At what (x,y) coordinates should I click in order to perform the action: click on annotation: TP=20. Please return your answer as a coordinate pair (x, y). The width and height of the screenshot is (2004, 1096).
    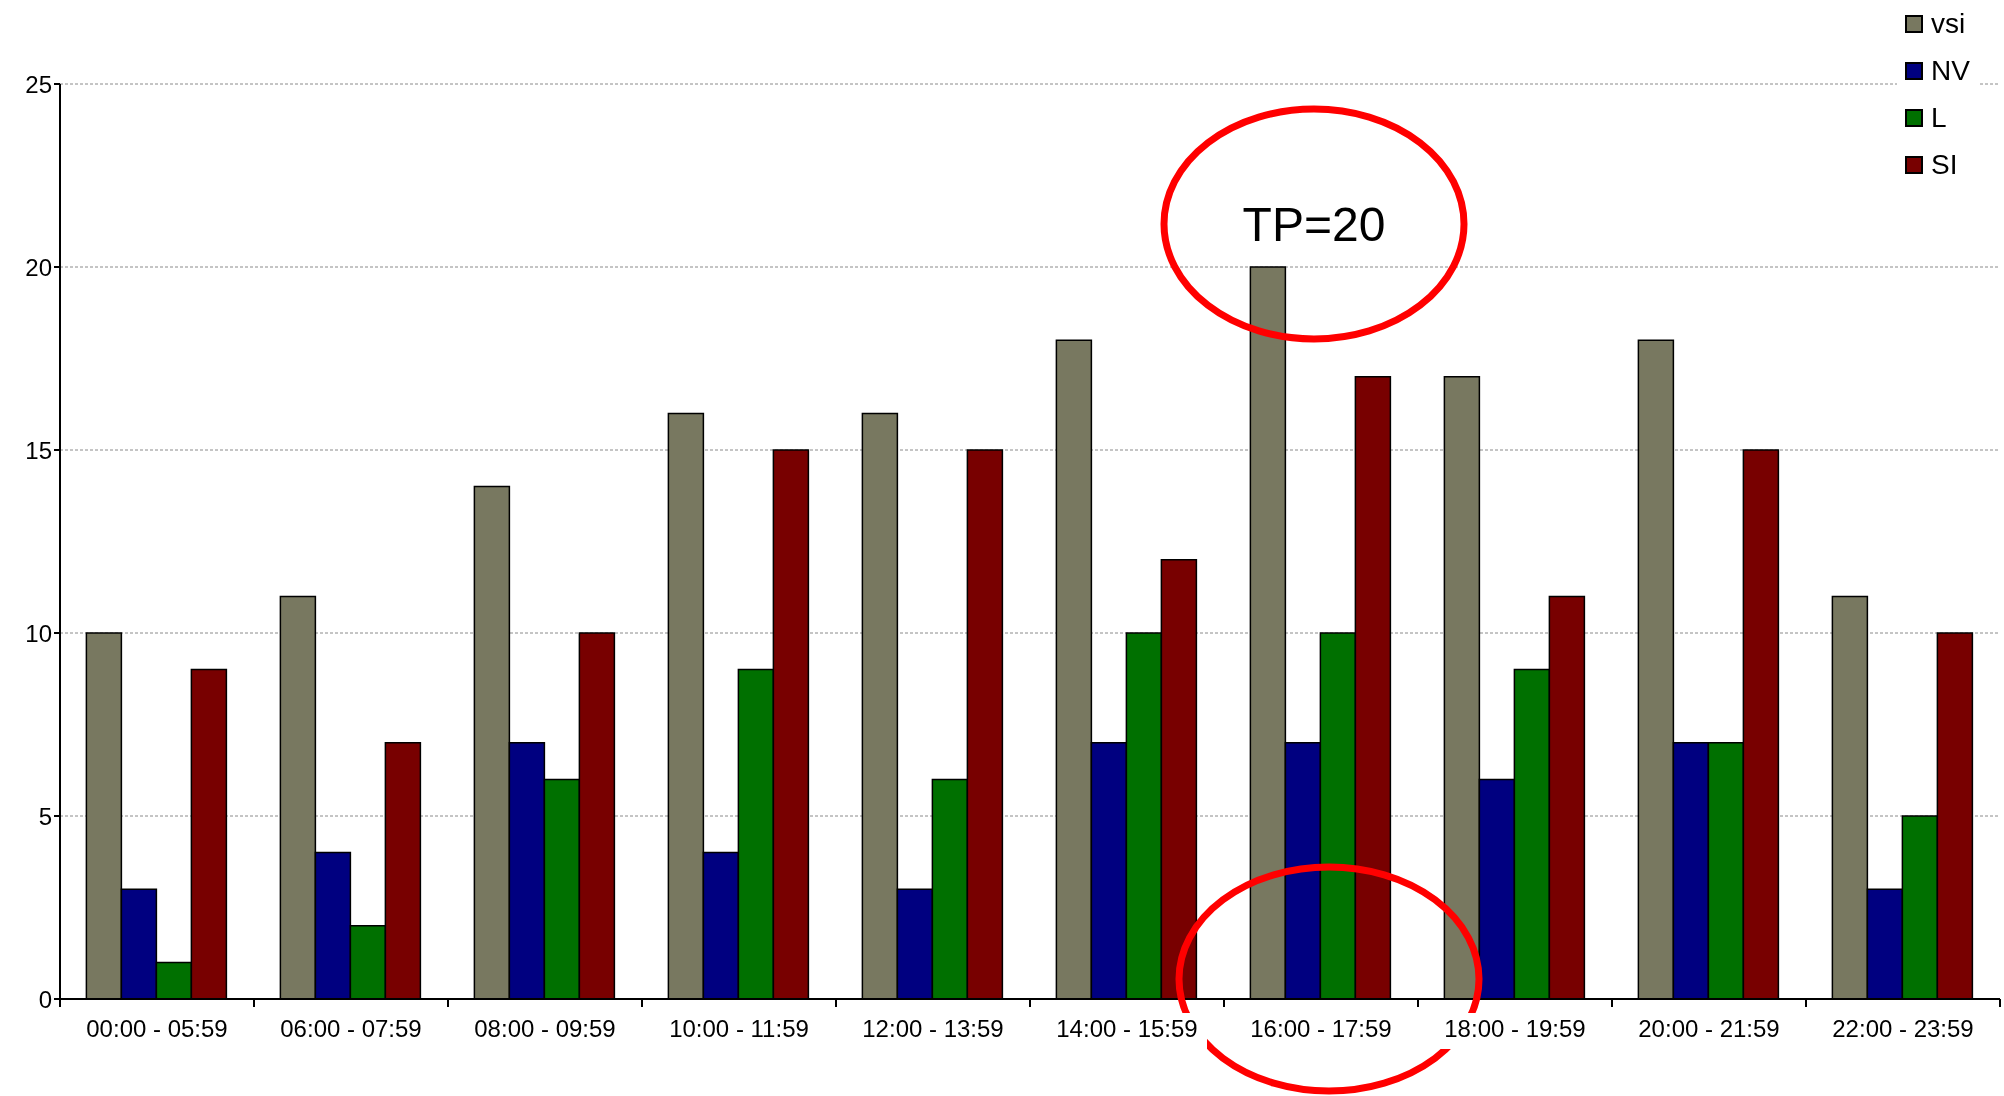
    Looking at the image, I should click on (1314, 224).